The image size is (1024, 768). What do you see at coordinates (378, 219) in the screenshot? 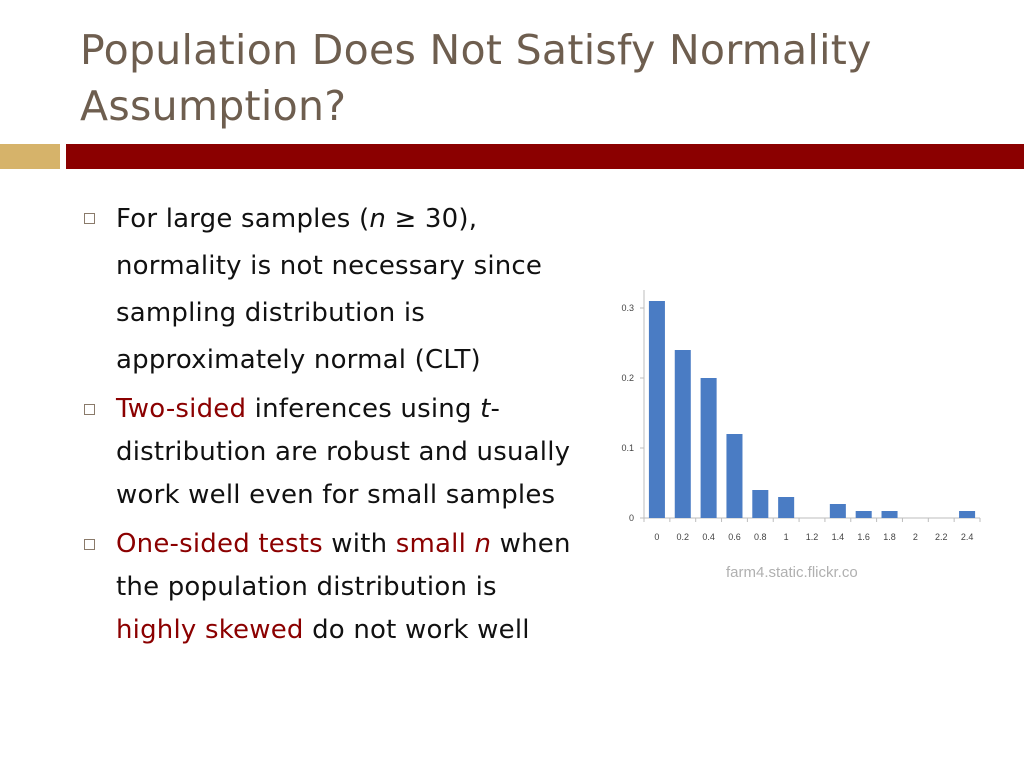
I see `bullet-text-italic: n` at bounding box center [378, 219].